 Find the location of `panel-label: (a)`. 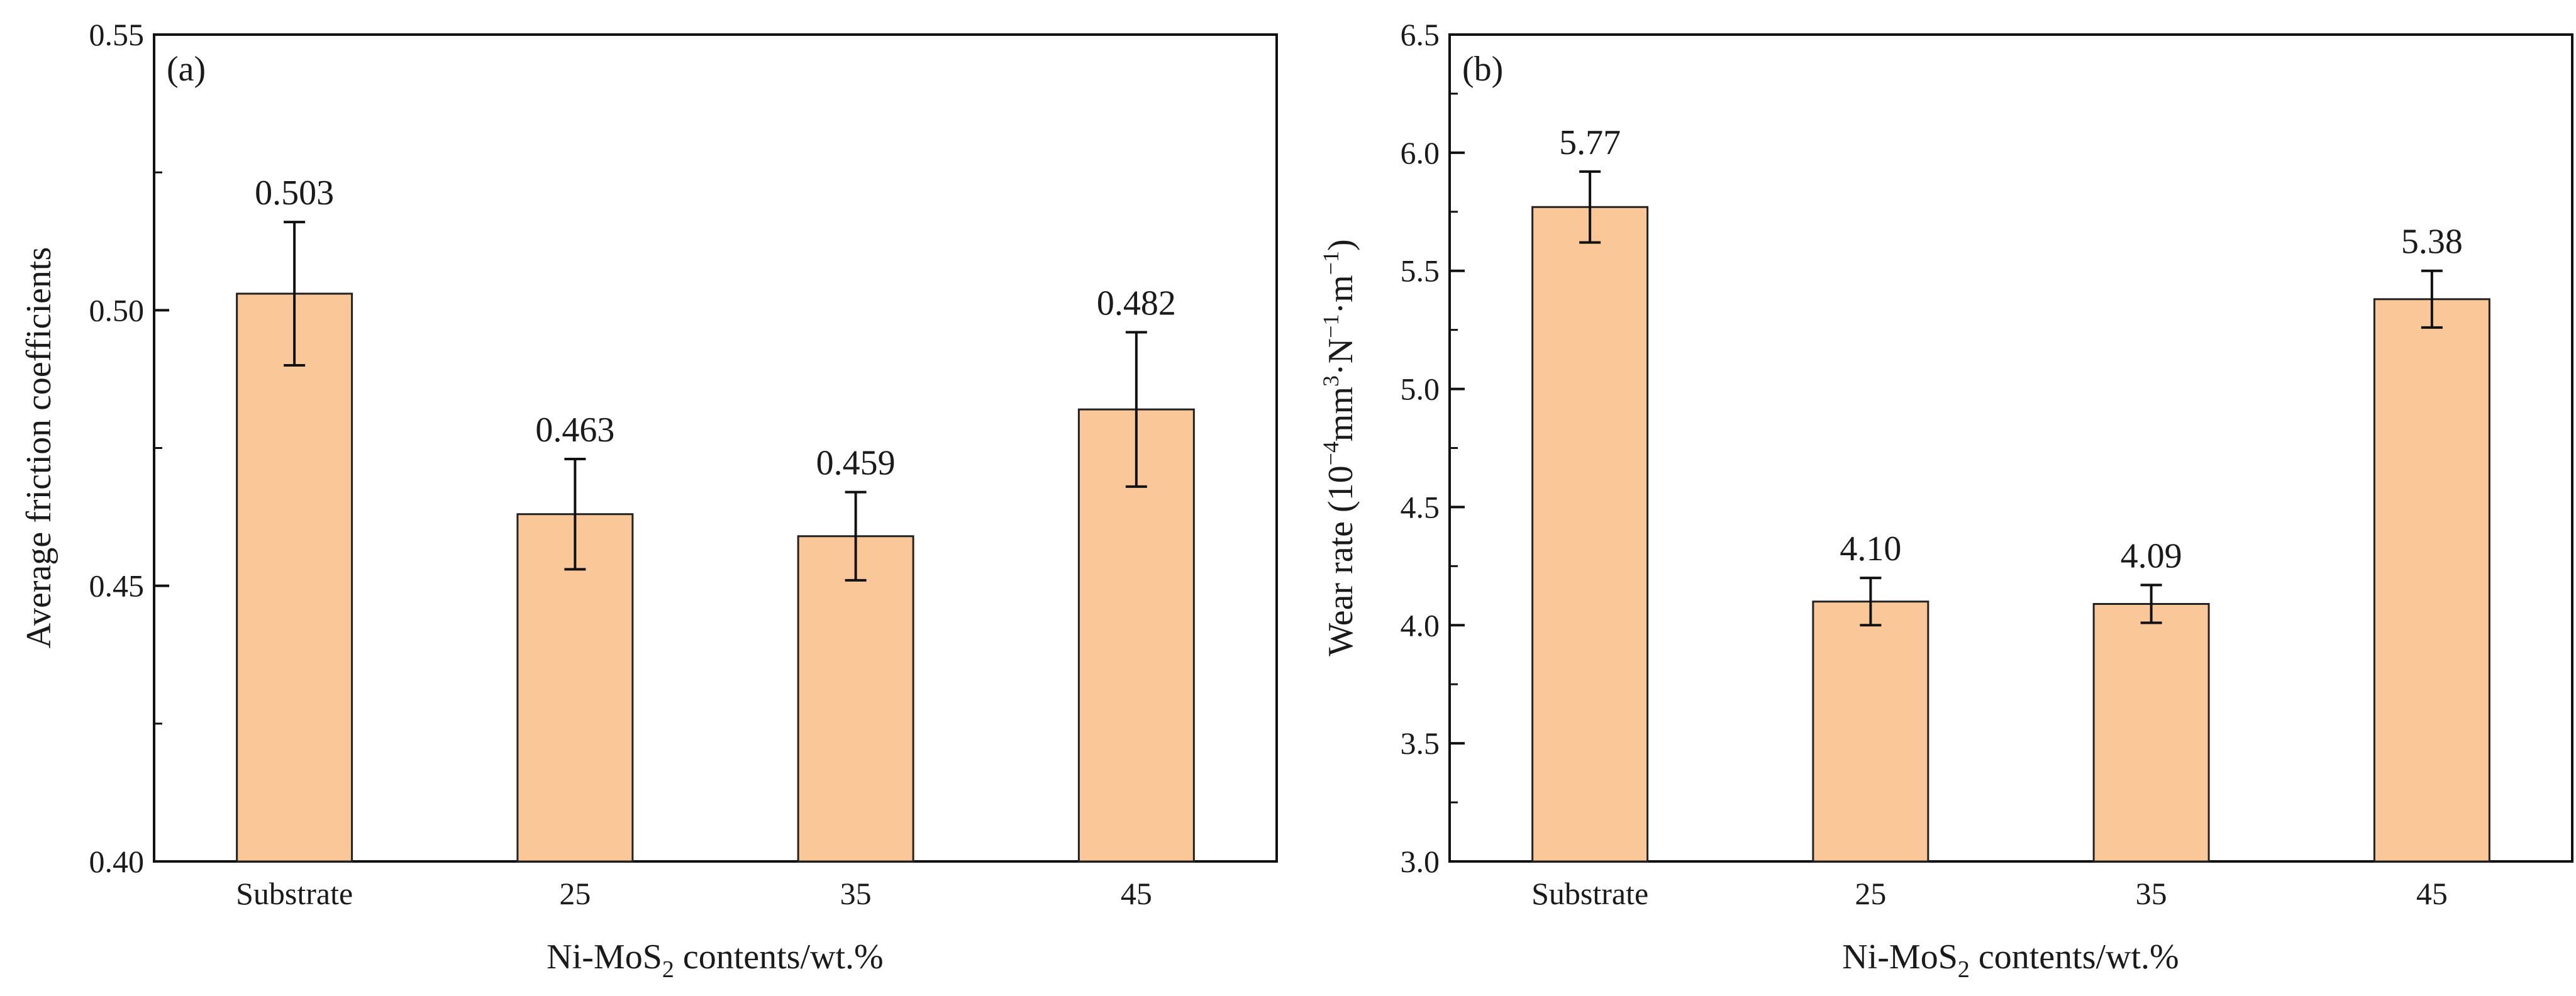

panel-label: (a) is located at coordinates (186, 69).